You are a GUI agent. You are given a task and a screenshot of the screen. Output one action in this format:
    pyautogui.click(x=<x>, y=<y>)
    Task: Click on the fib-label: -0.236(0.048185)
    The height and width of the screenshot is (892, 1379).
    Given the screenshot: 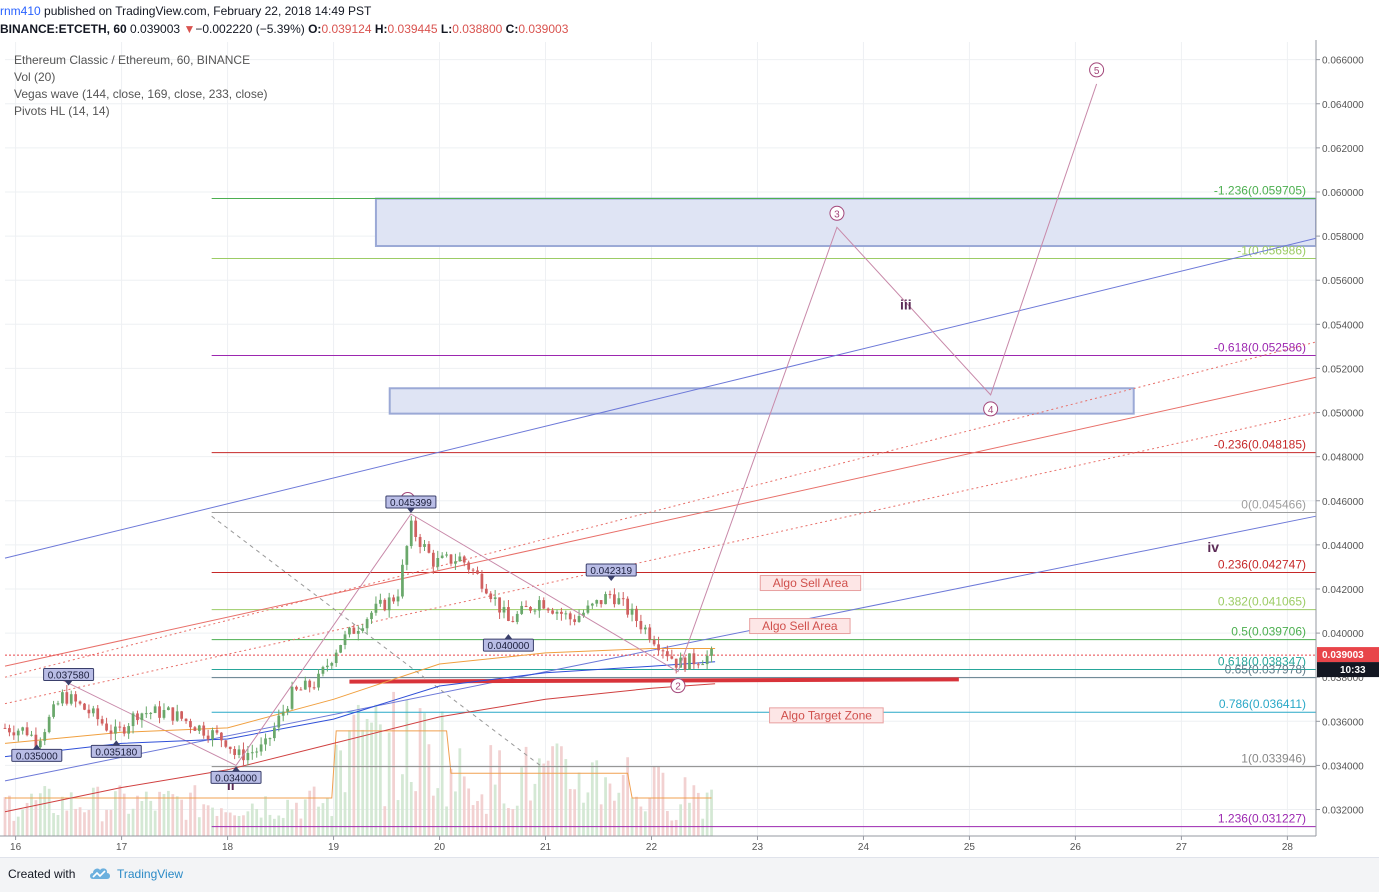 What is the action you would take?
    pyautogui.click(x=1260, y=445)
    